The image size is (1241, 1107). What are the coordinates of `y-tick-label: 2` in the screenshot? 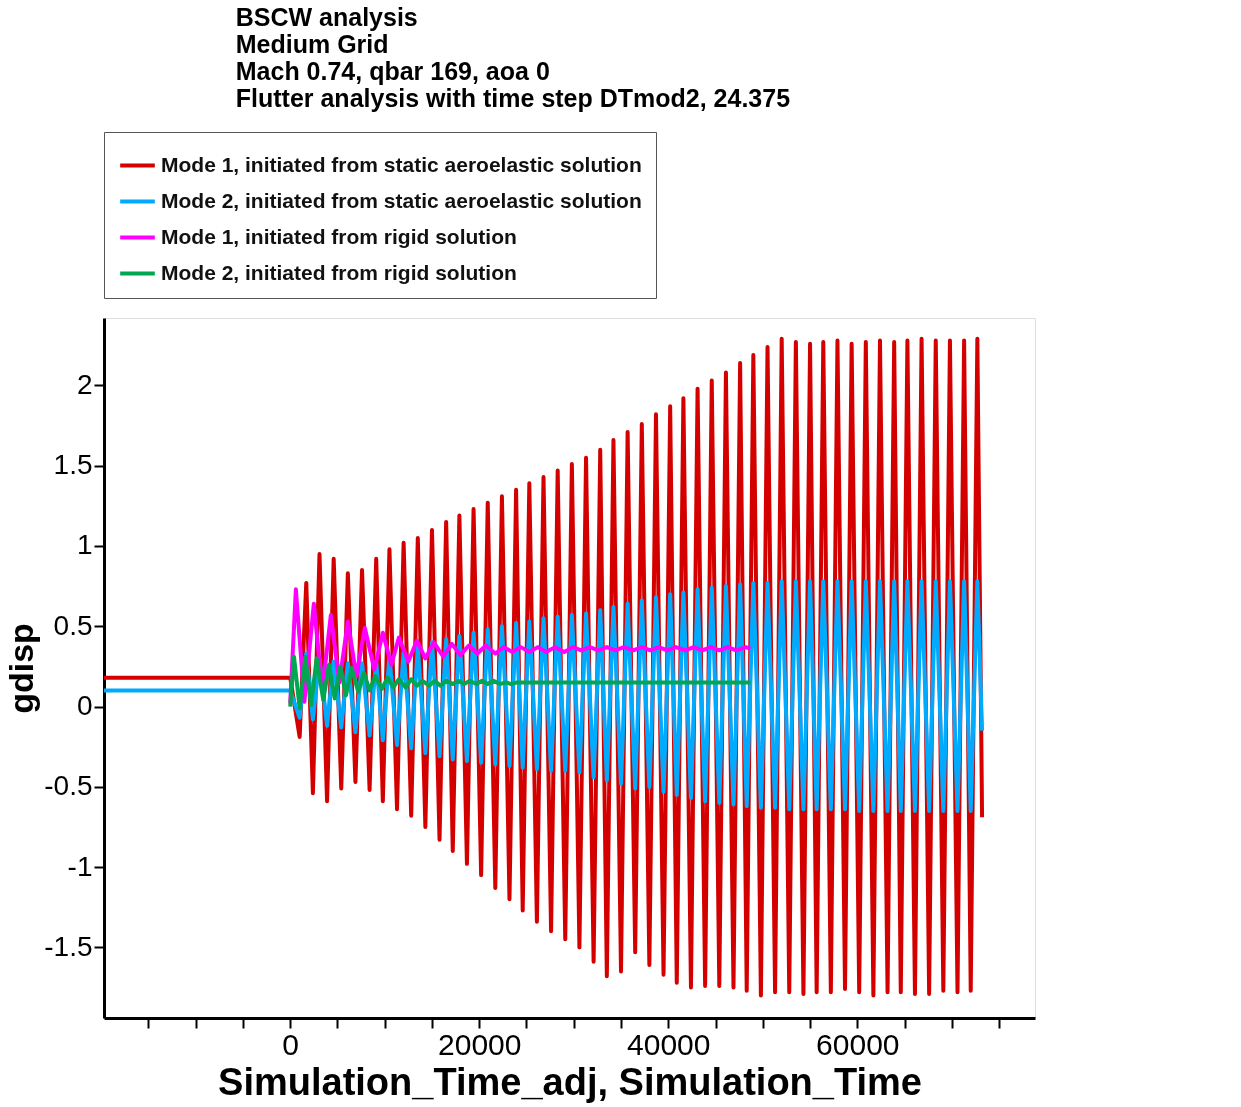 It's located at (84, 384).